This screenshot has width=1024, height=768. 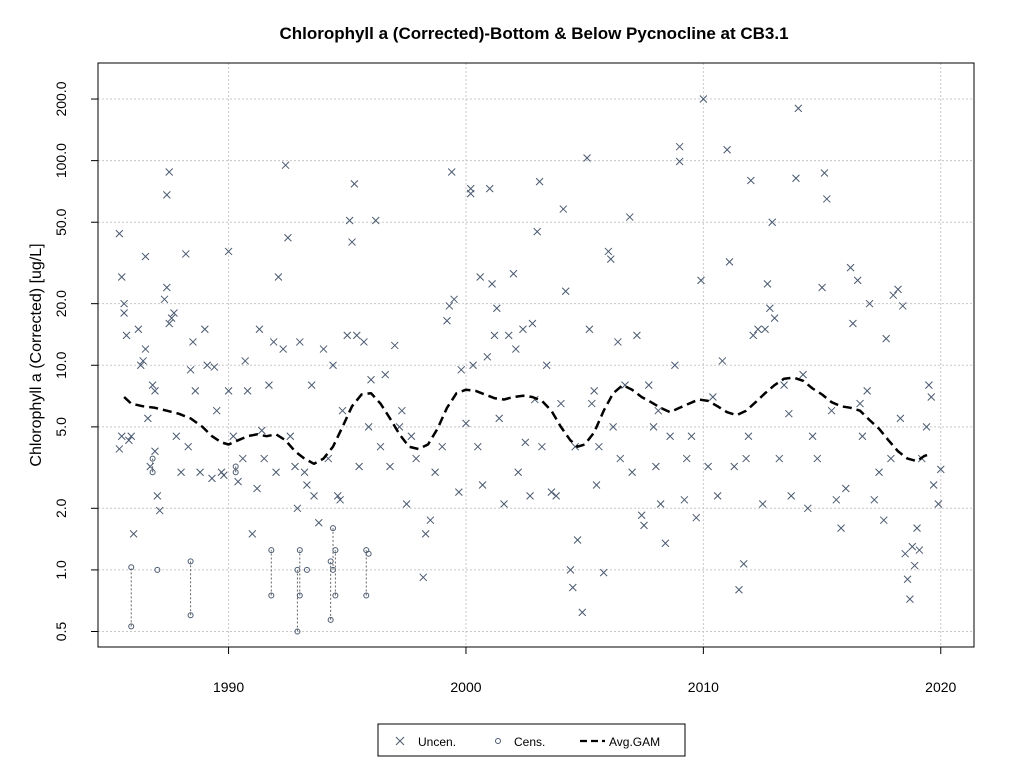 I want to click on legend-box, so click(x=531, y=740).